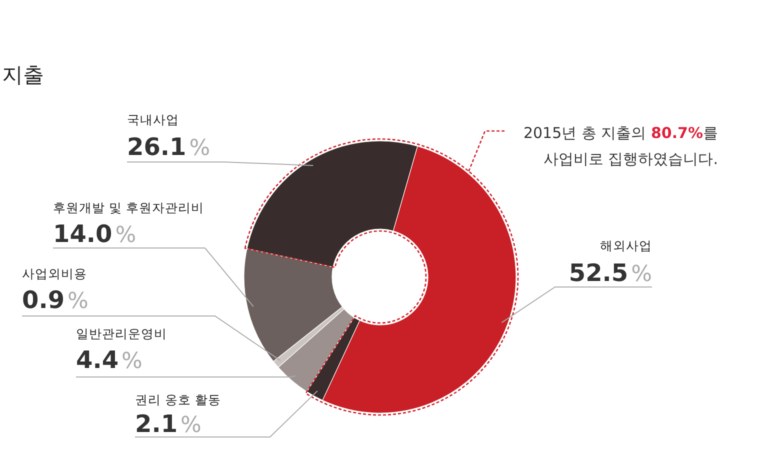  I want to click on title: 지출, so click(23, 75).